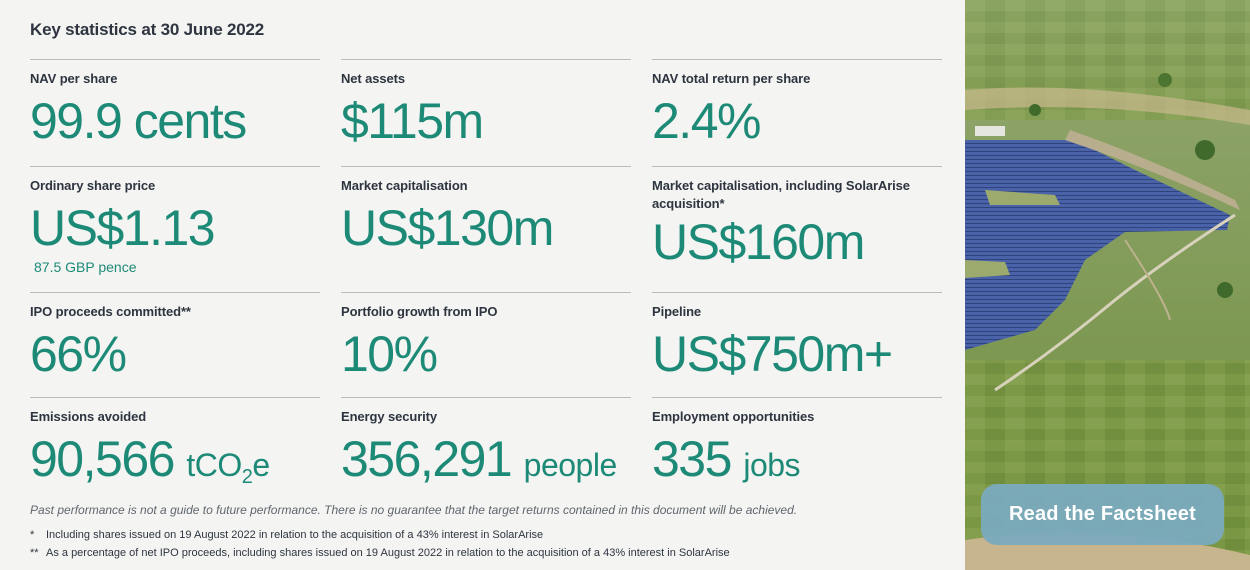  I want to click on stat-ipo-proceeds: IPO proceeds committed** 66%, so click(175, 335).